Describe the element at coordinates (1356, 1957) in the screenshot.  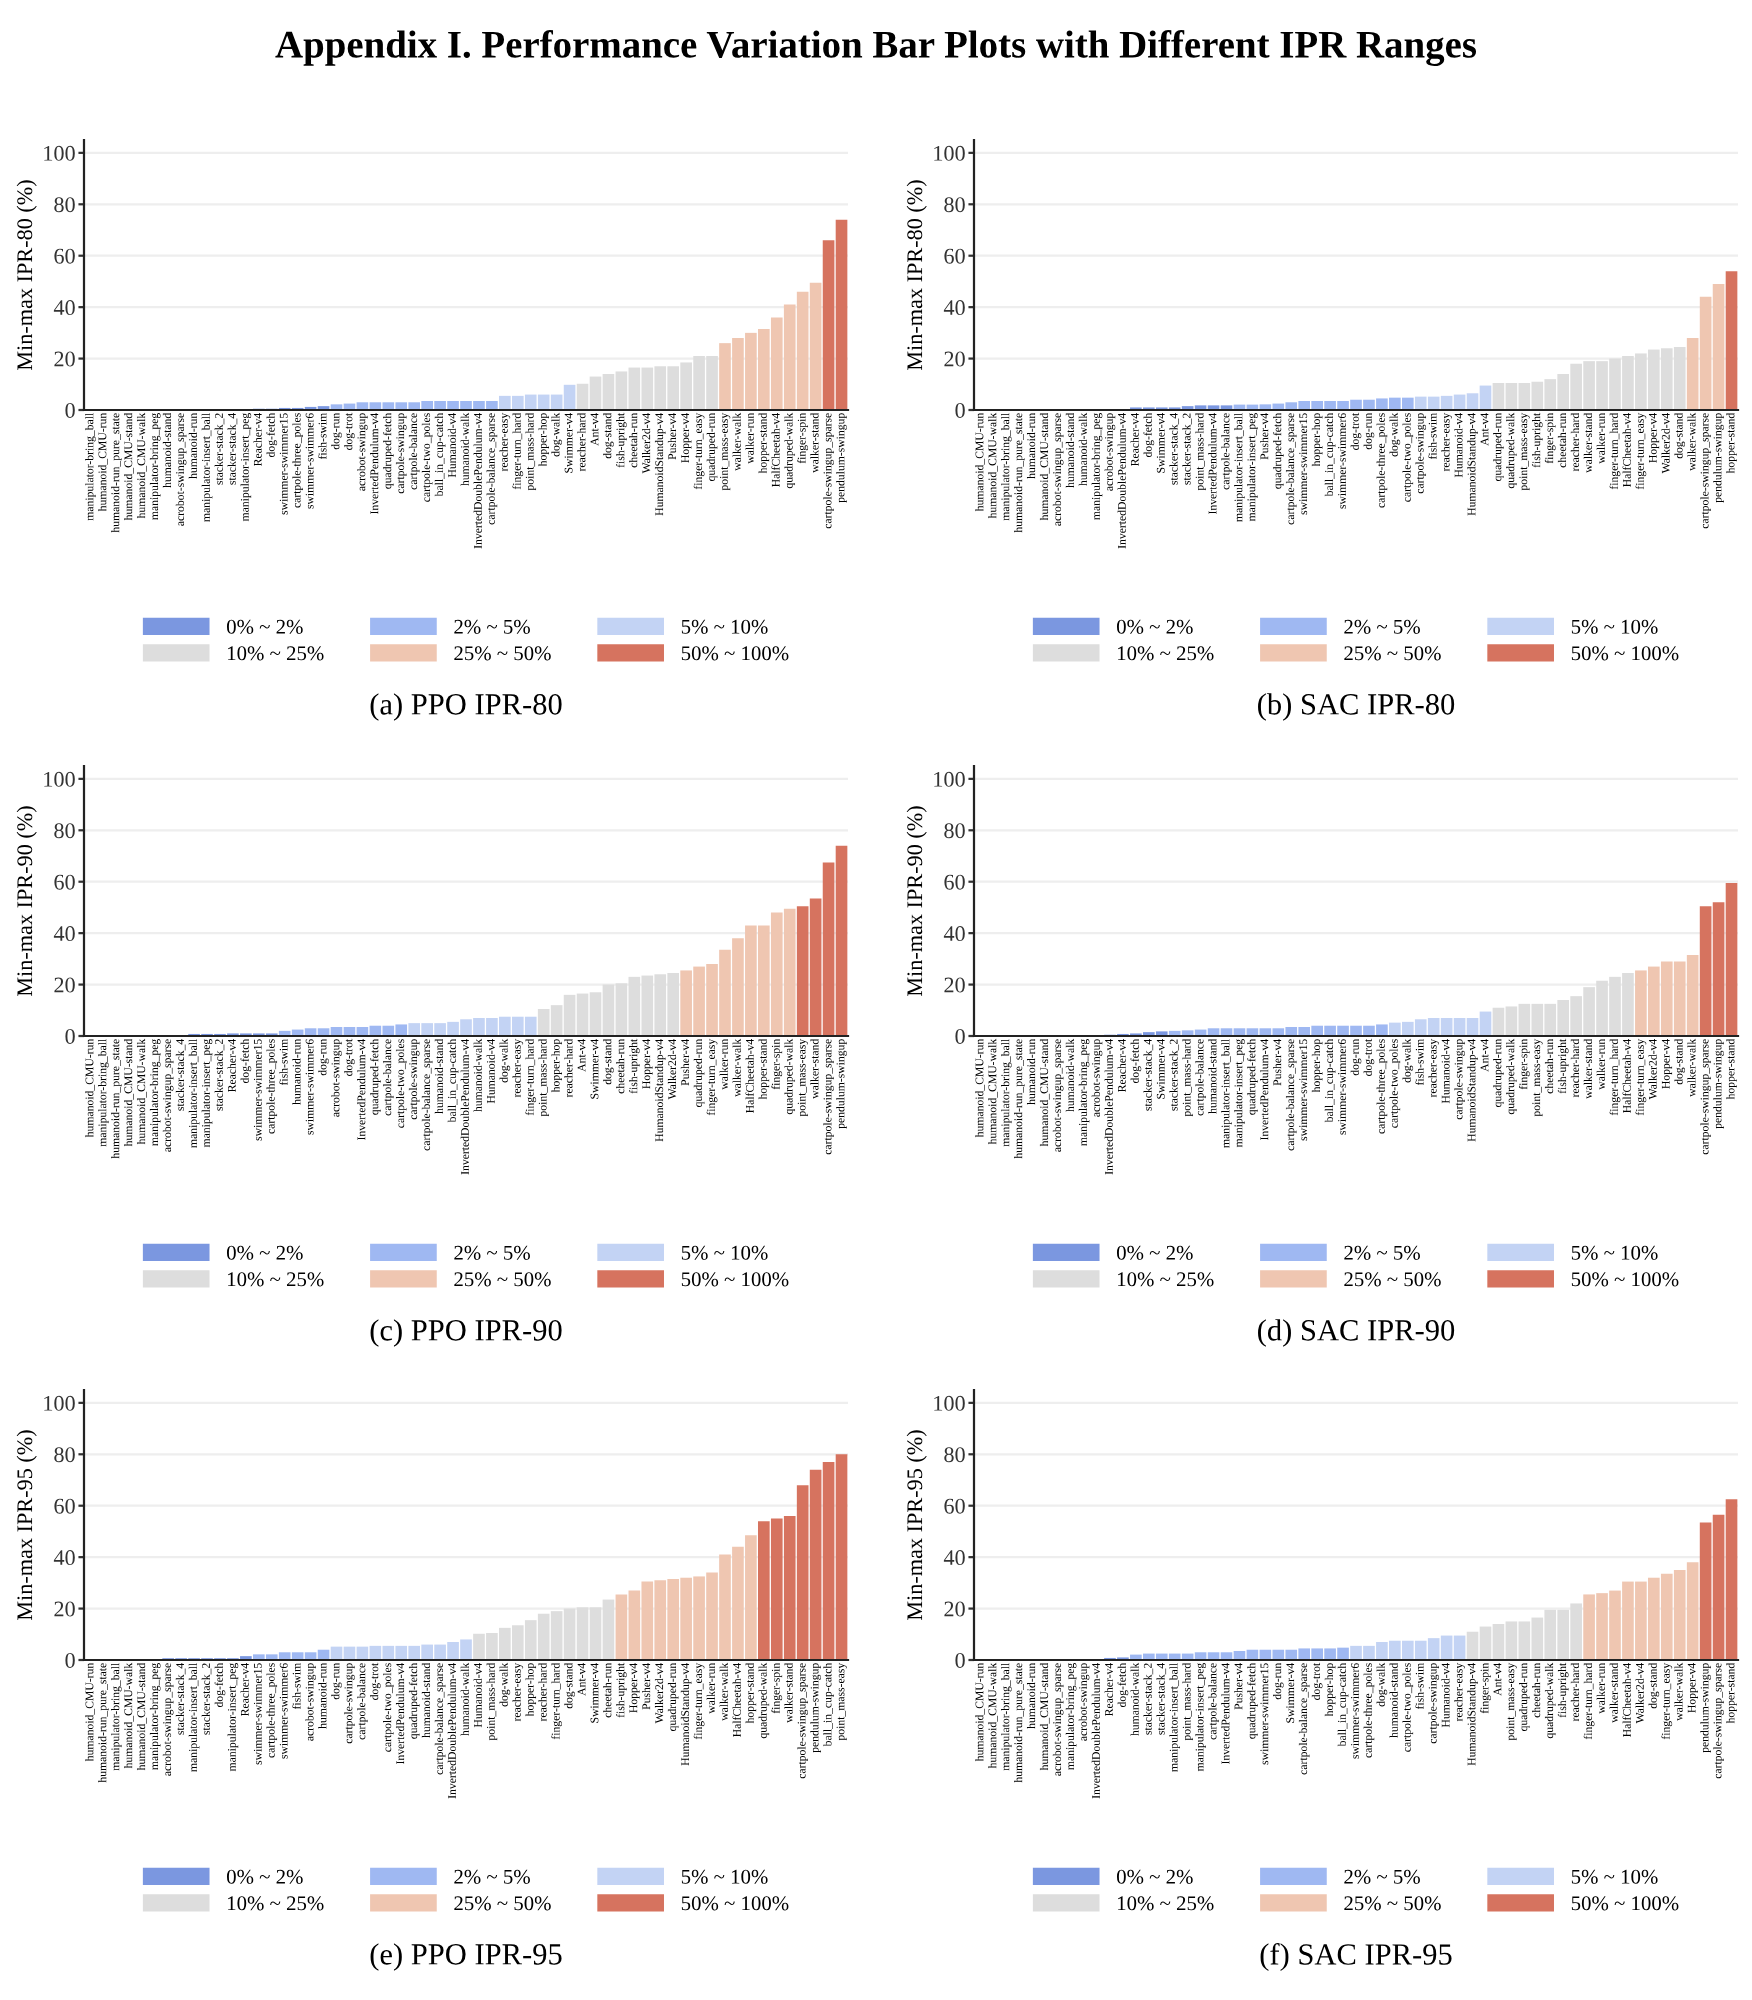
I see `text: (f) SAC IPR-95` at that location.